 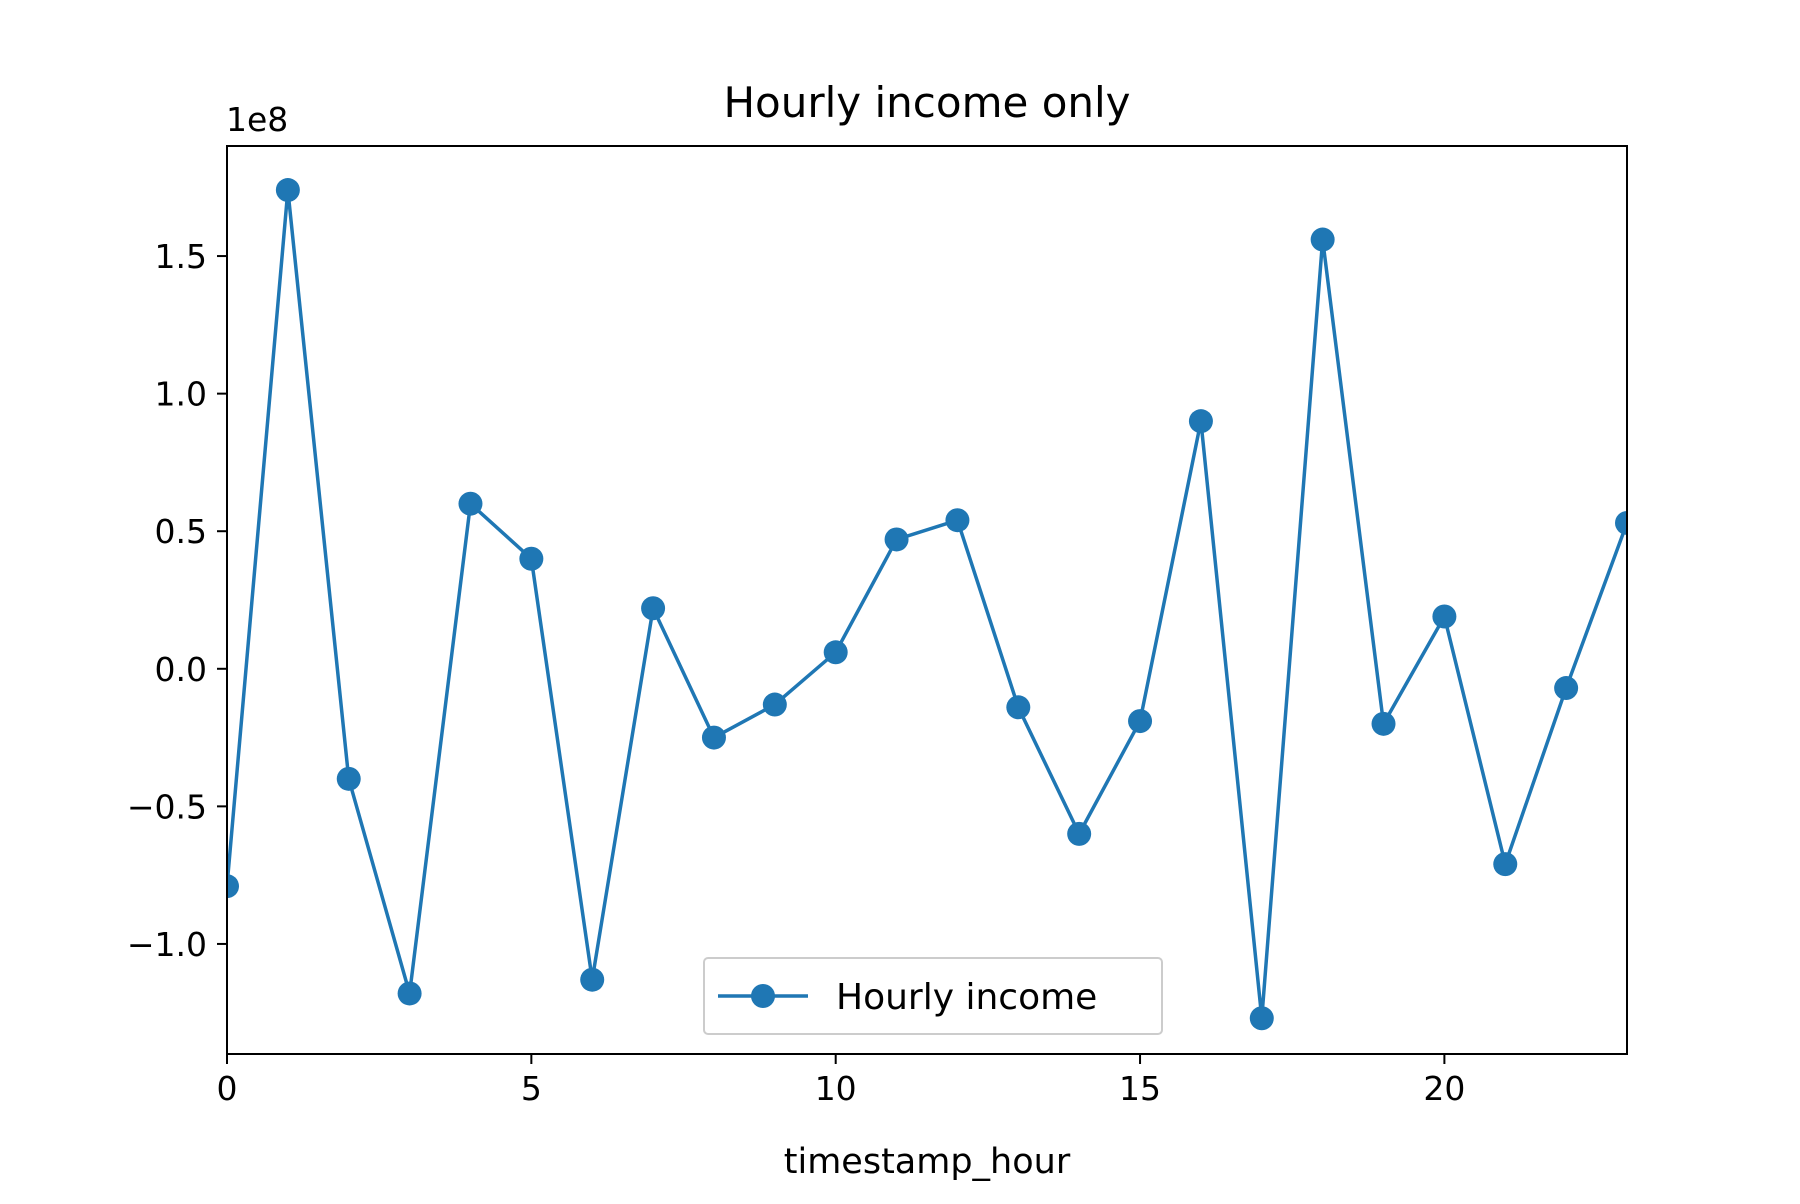 I want to click on y-axis-offset-label: 1e8, so click(x=257, y=119).